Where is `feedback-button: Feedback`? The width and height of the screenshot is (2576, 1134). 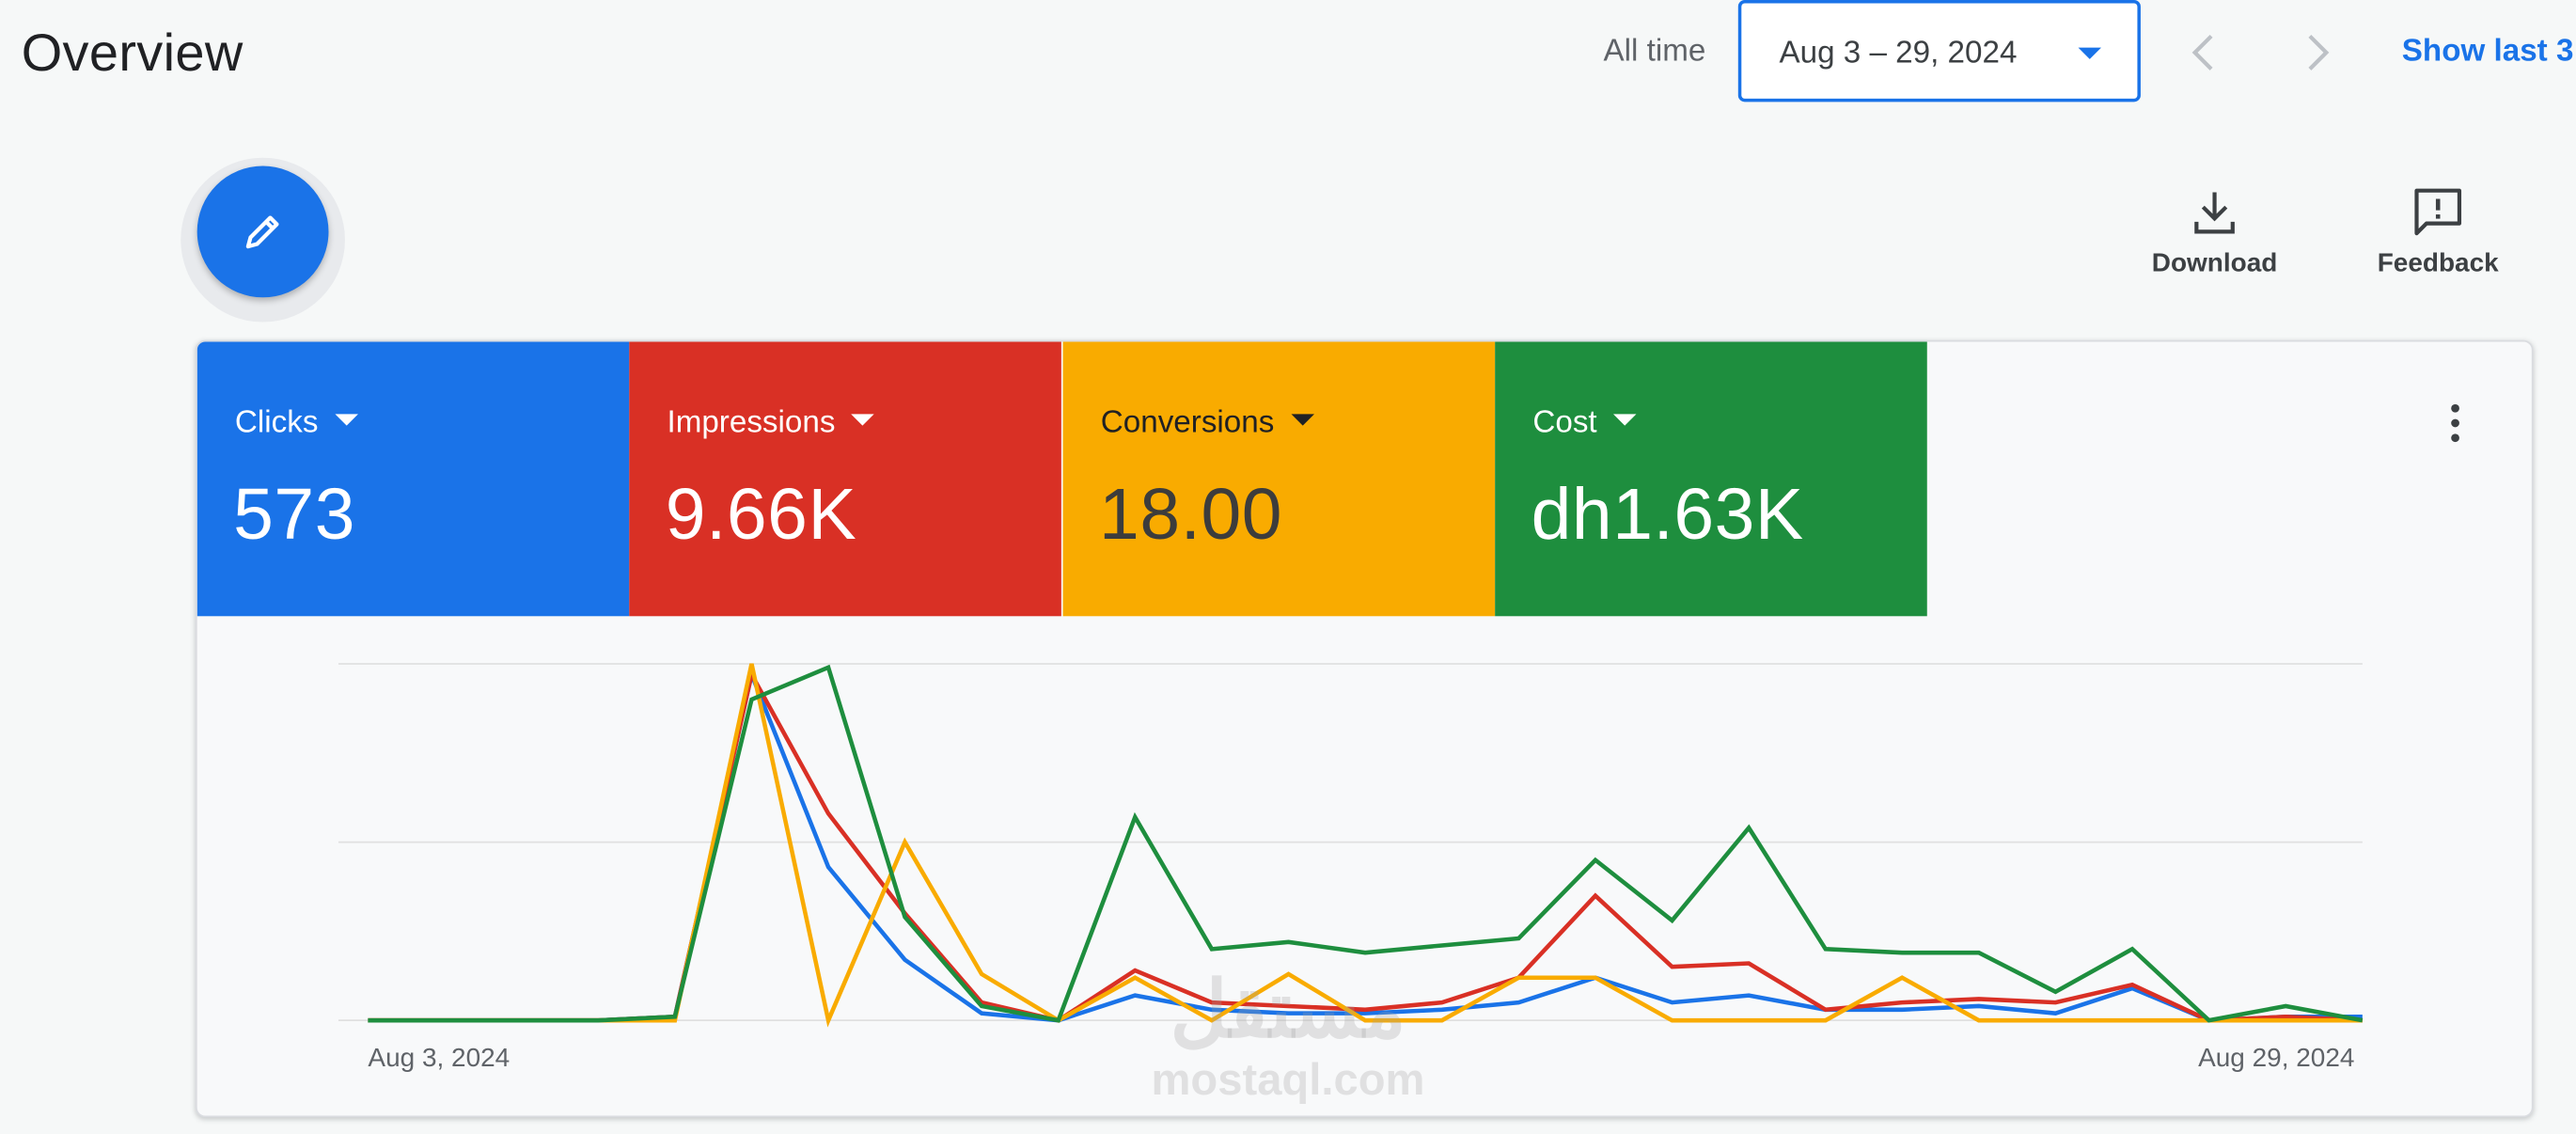
feedback-button: Feedback is located at coordinates (2439, 232).